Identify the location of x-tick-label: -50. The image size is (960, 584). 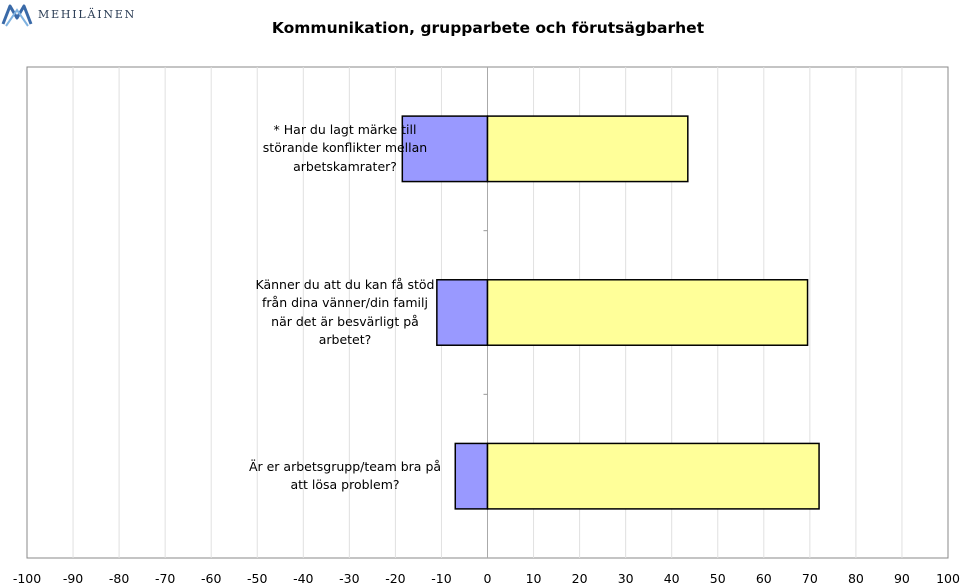
(257, 577).